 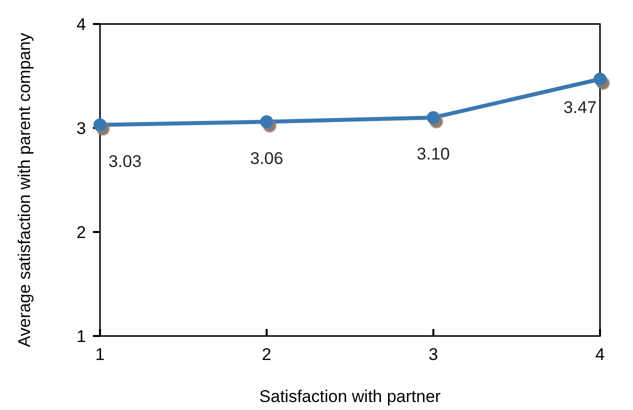 I want to click on y-tick-label: 3, so click(x=81, y=128).